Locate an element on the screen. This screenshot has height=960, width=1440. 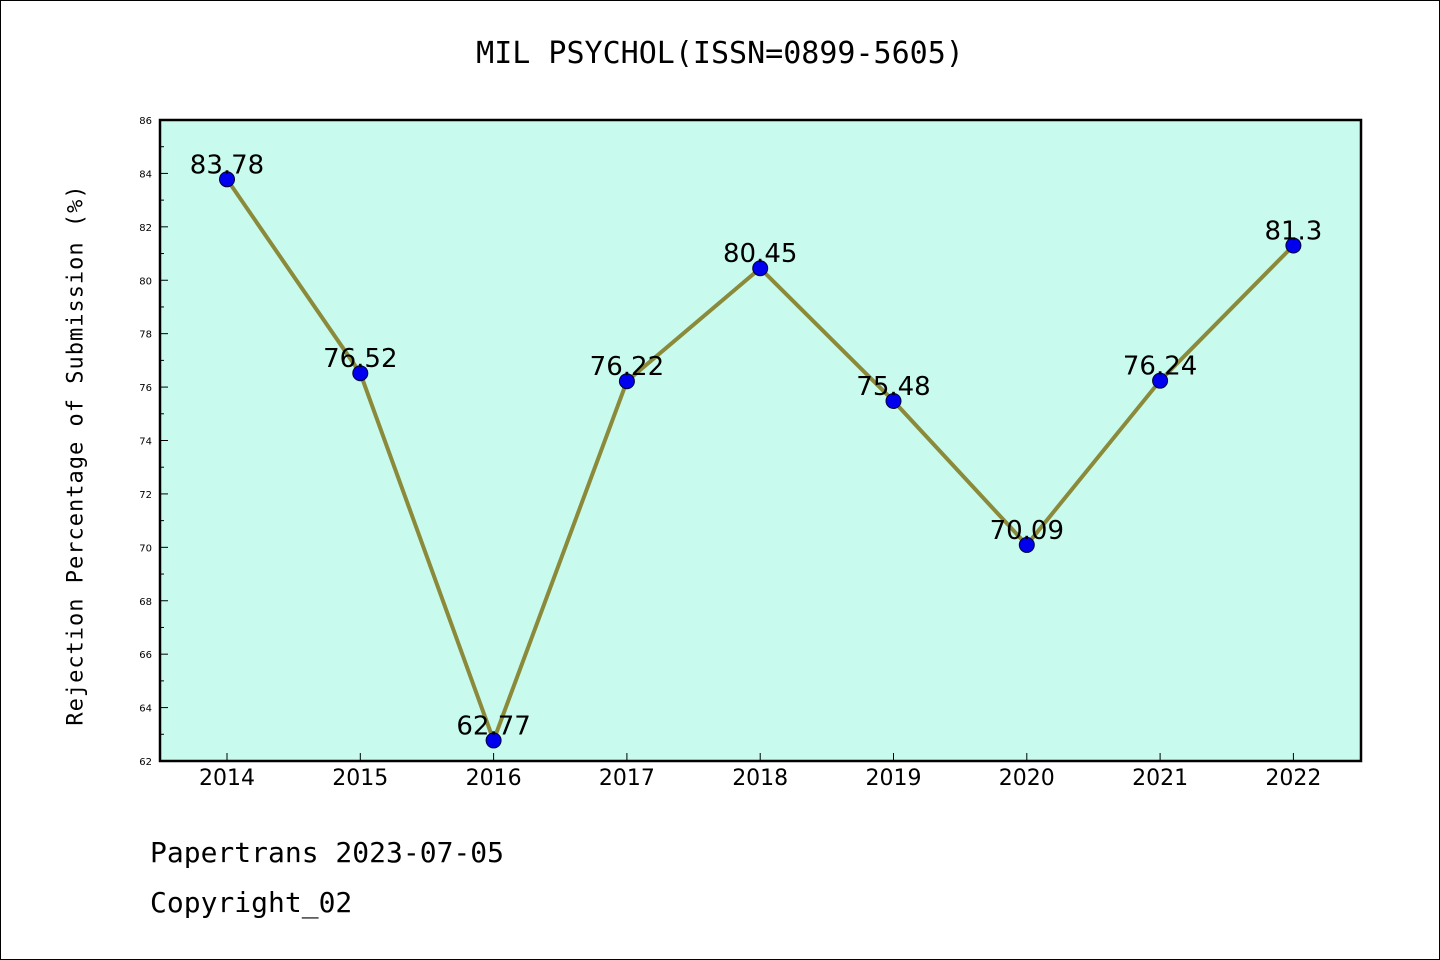
data-label: 62.77 is located at coordinates (493, 726).